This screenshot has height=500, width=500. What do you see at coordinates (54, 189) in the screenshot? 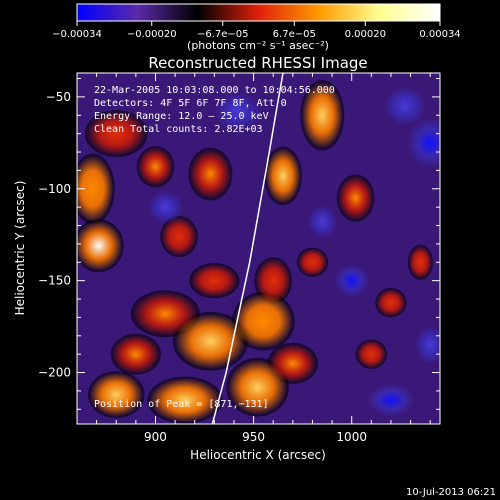
I see `y-tick-label: −100` at bounding box center [54, 189].